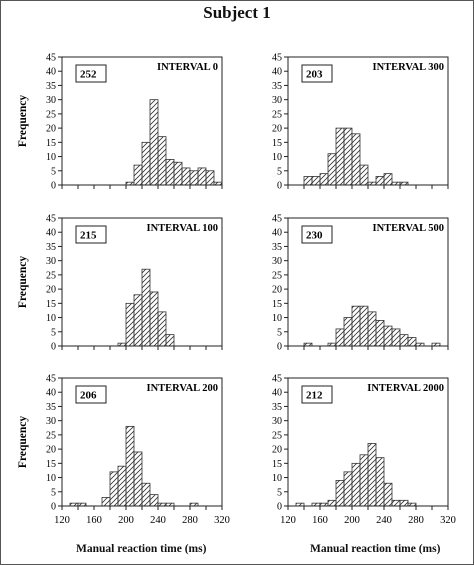 Image resolution: width=474 pixels, height=565 pixels. Describe the element at coordinates (314, 396) in the screenshot. I see `count-value: 212` at that location.